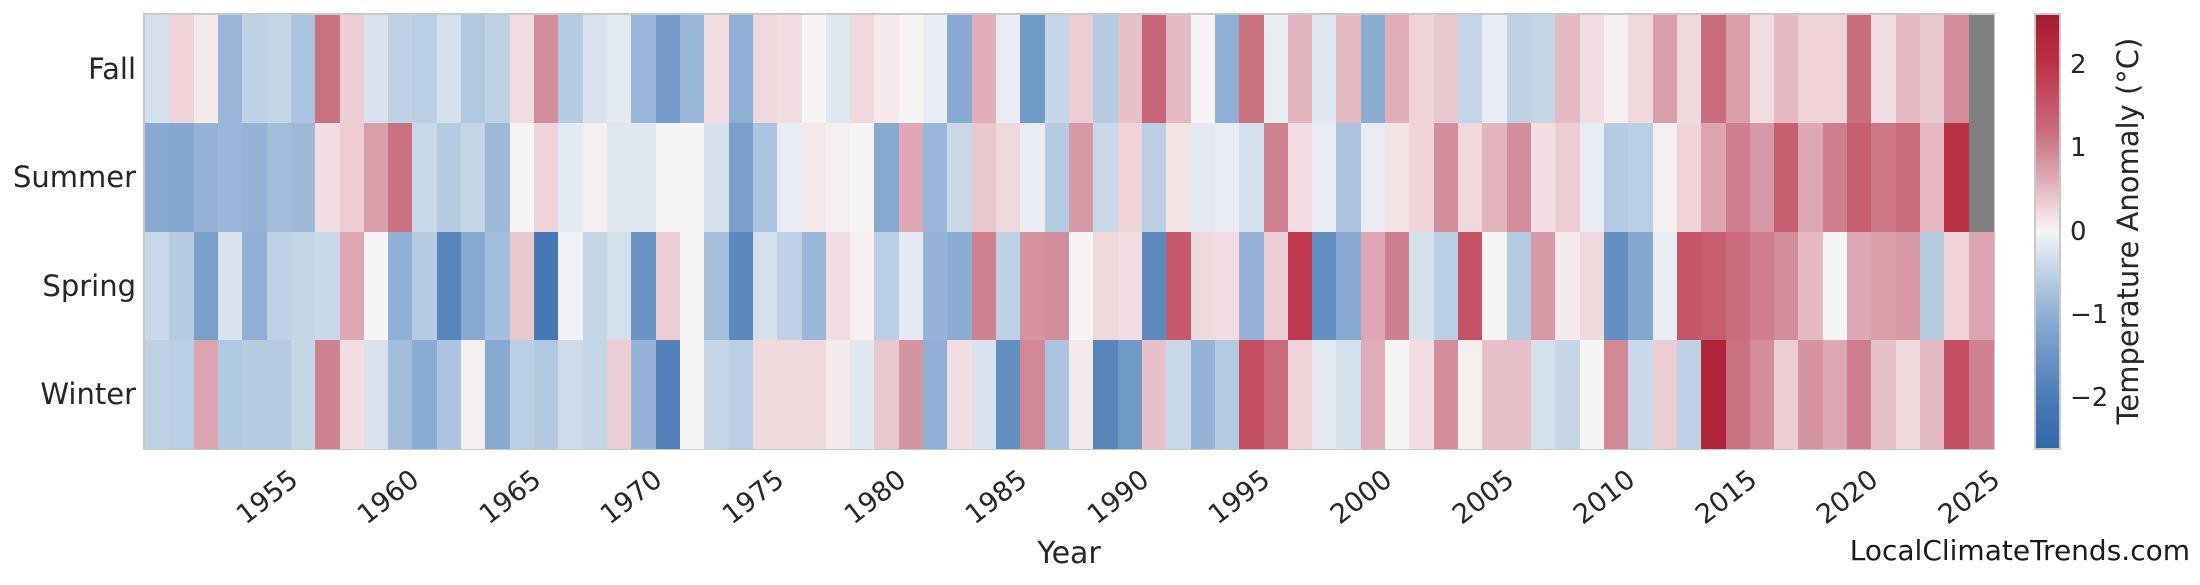 This screenshot has width=2200, height=585. Describe the element at coordinates (2089, 314) in the screenshot. I see `colorbar-tick-label: −1` at that location.